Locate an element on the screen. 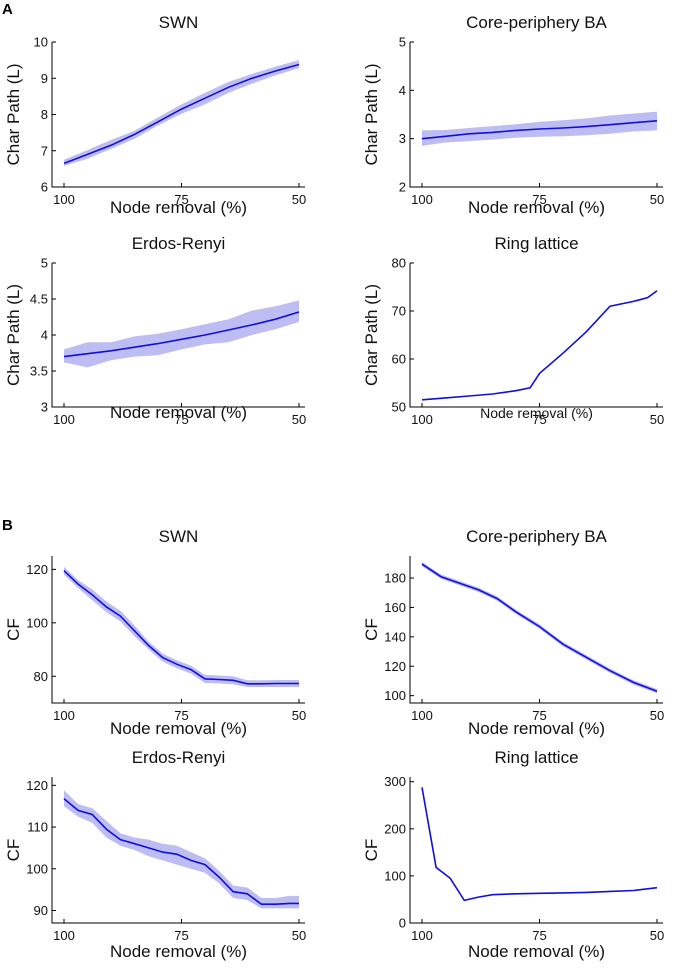 This screenshot has width=680, height=970. y-tick-label: 200 is located at coordinates (395, 828).